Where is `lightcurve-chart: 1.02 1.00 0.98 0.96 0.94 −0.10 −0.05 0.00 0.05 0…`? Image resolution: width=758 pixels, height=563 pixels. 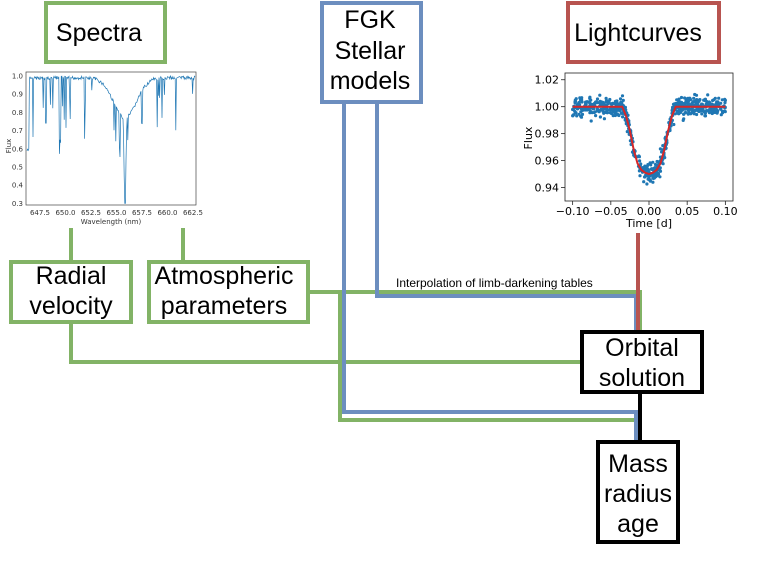
lightcurve-chart: 1.02 1.00 0.98 0.96 0.94 −0.10 −0.05 0.00 0.05 0… is located at coordinates (630, 151).